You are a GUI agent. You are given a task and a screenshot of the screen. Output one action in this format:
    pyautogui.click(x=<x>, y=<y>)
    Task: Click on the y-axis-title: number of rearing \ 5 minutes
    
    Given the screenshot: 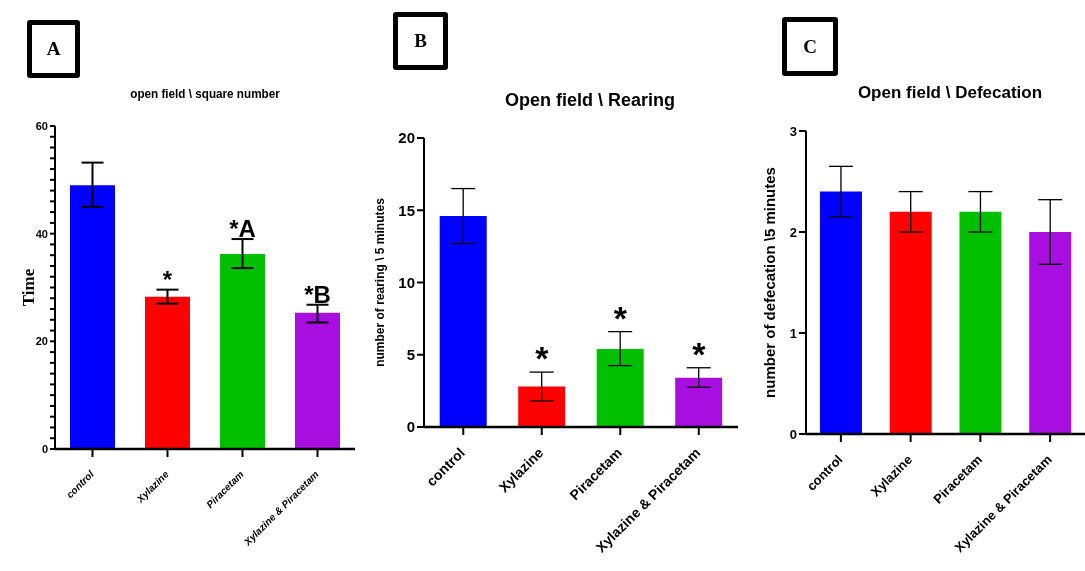 What is the action you would take?
    pyautogui.click(x=380, y=282)
    